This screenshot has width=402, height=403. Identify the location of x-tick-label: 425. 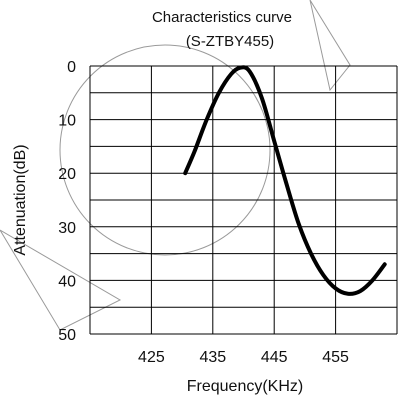
(151, 357).